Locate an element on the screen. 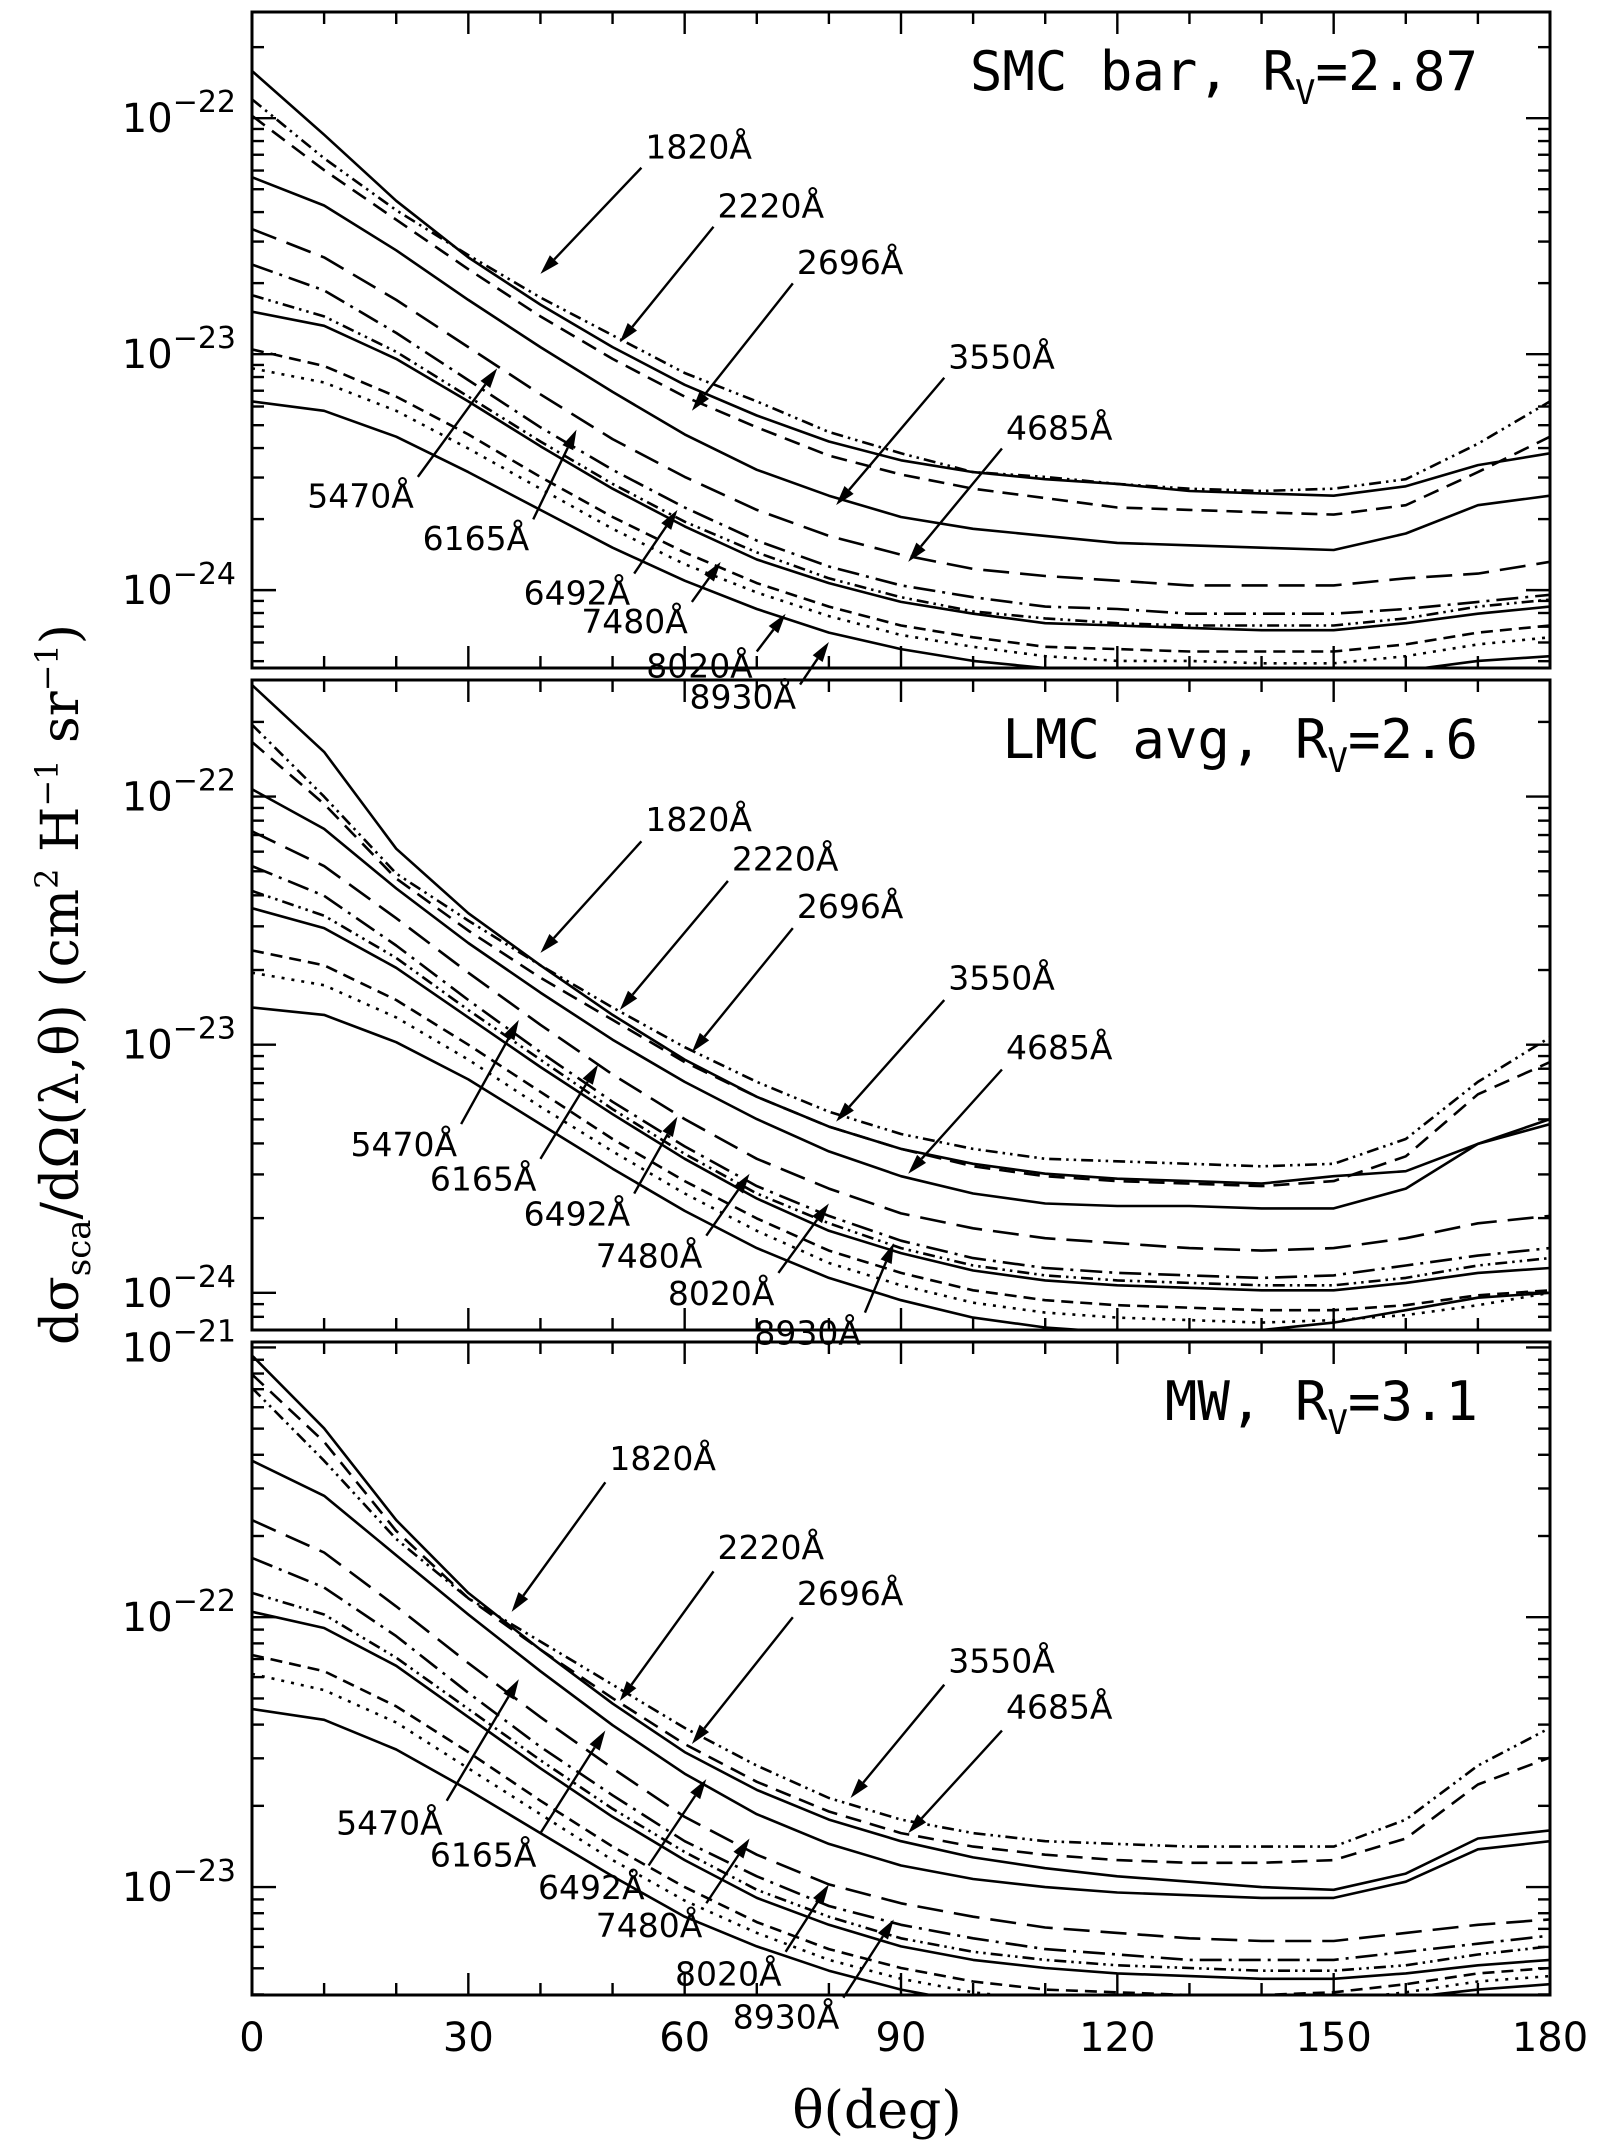 The height and width of the screenshot is (2155, 1608). y-tick-exponent: −24 is located at coordinates (204, 1277).